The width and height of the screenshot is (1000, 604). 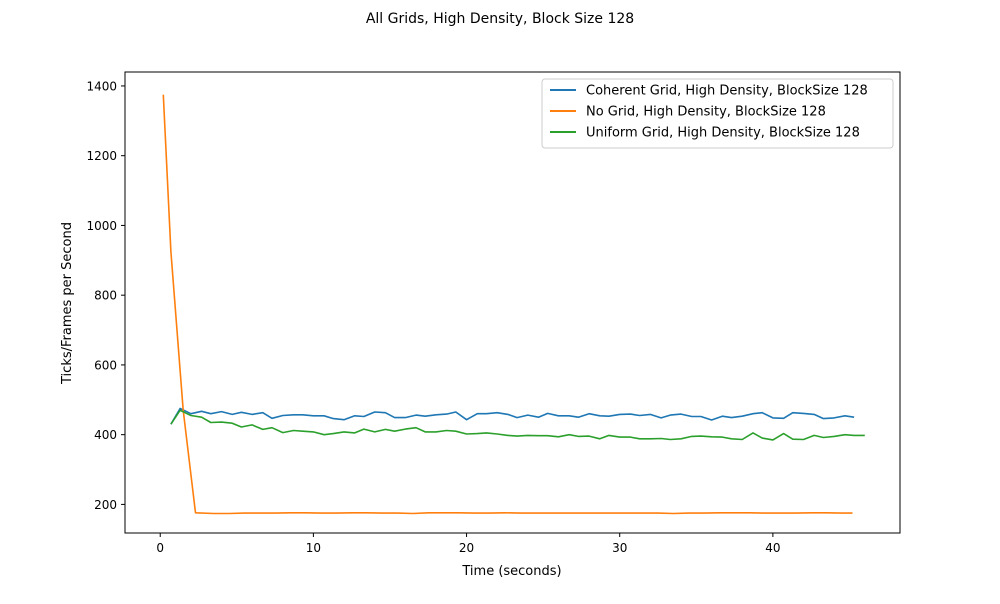 What do you see at coordinates (160, 548) in the screenshot?
I see `x-tick-label: 0` at bounding box center [160, 548].